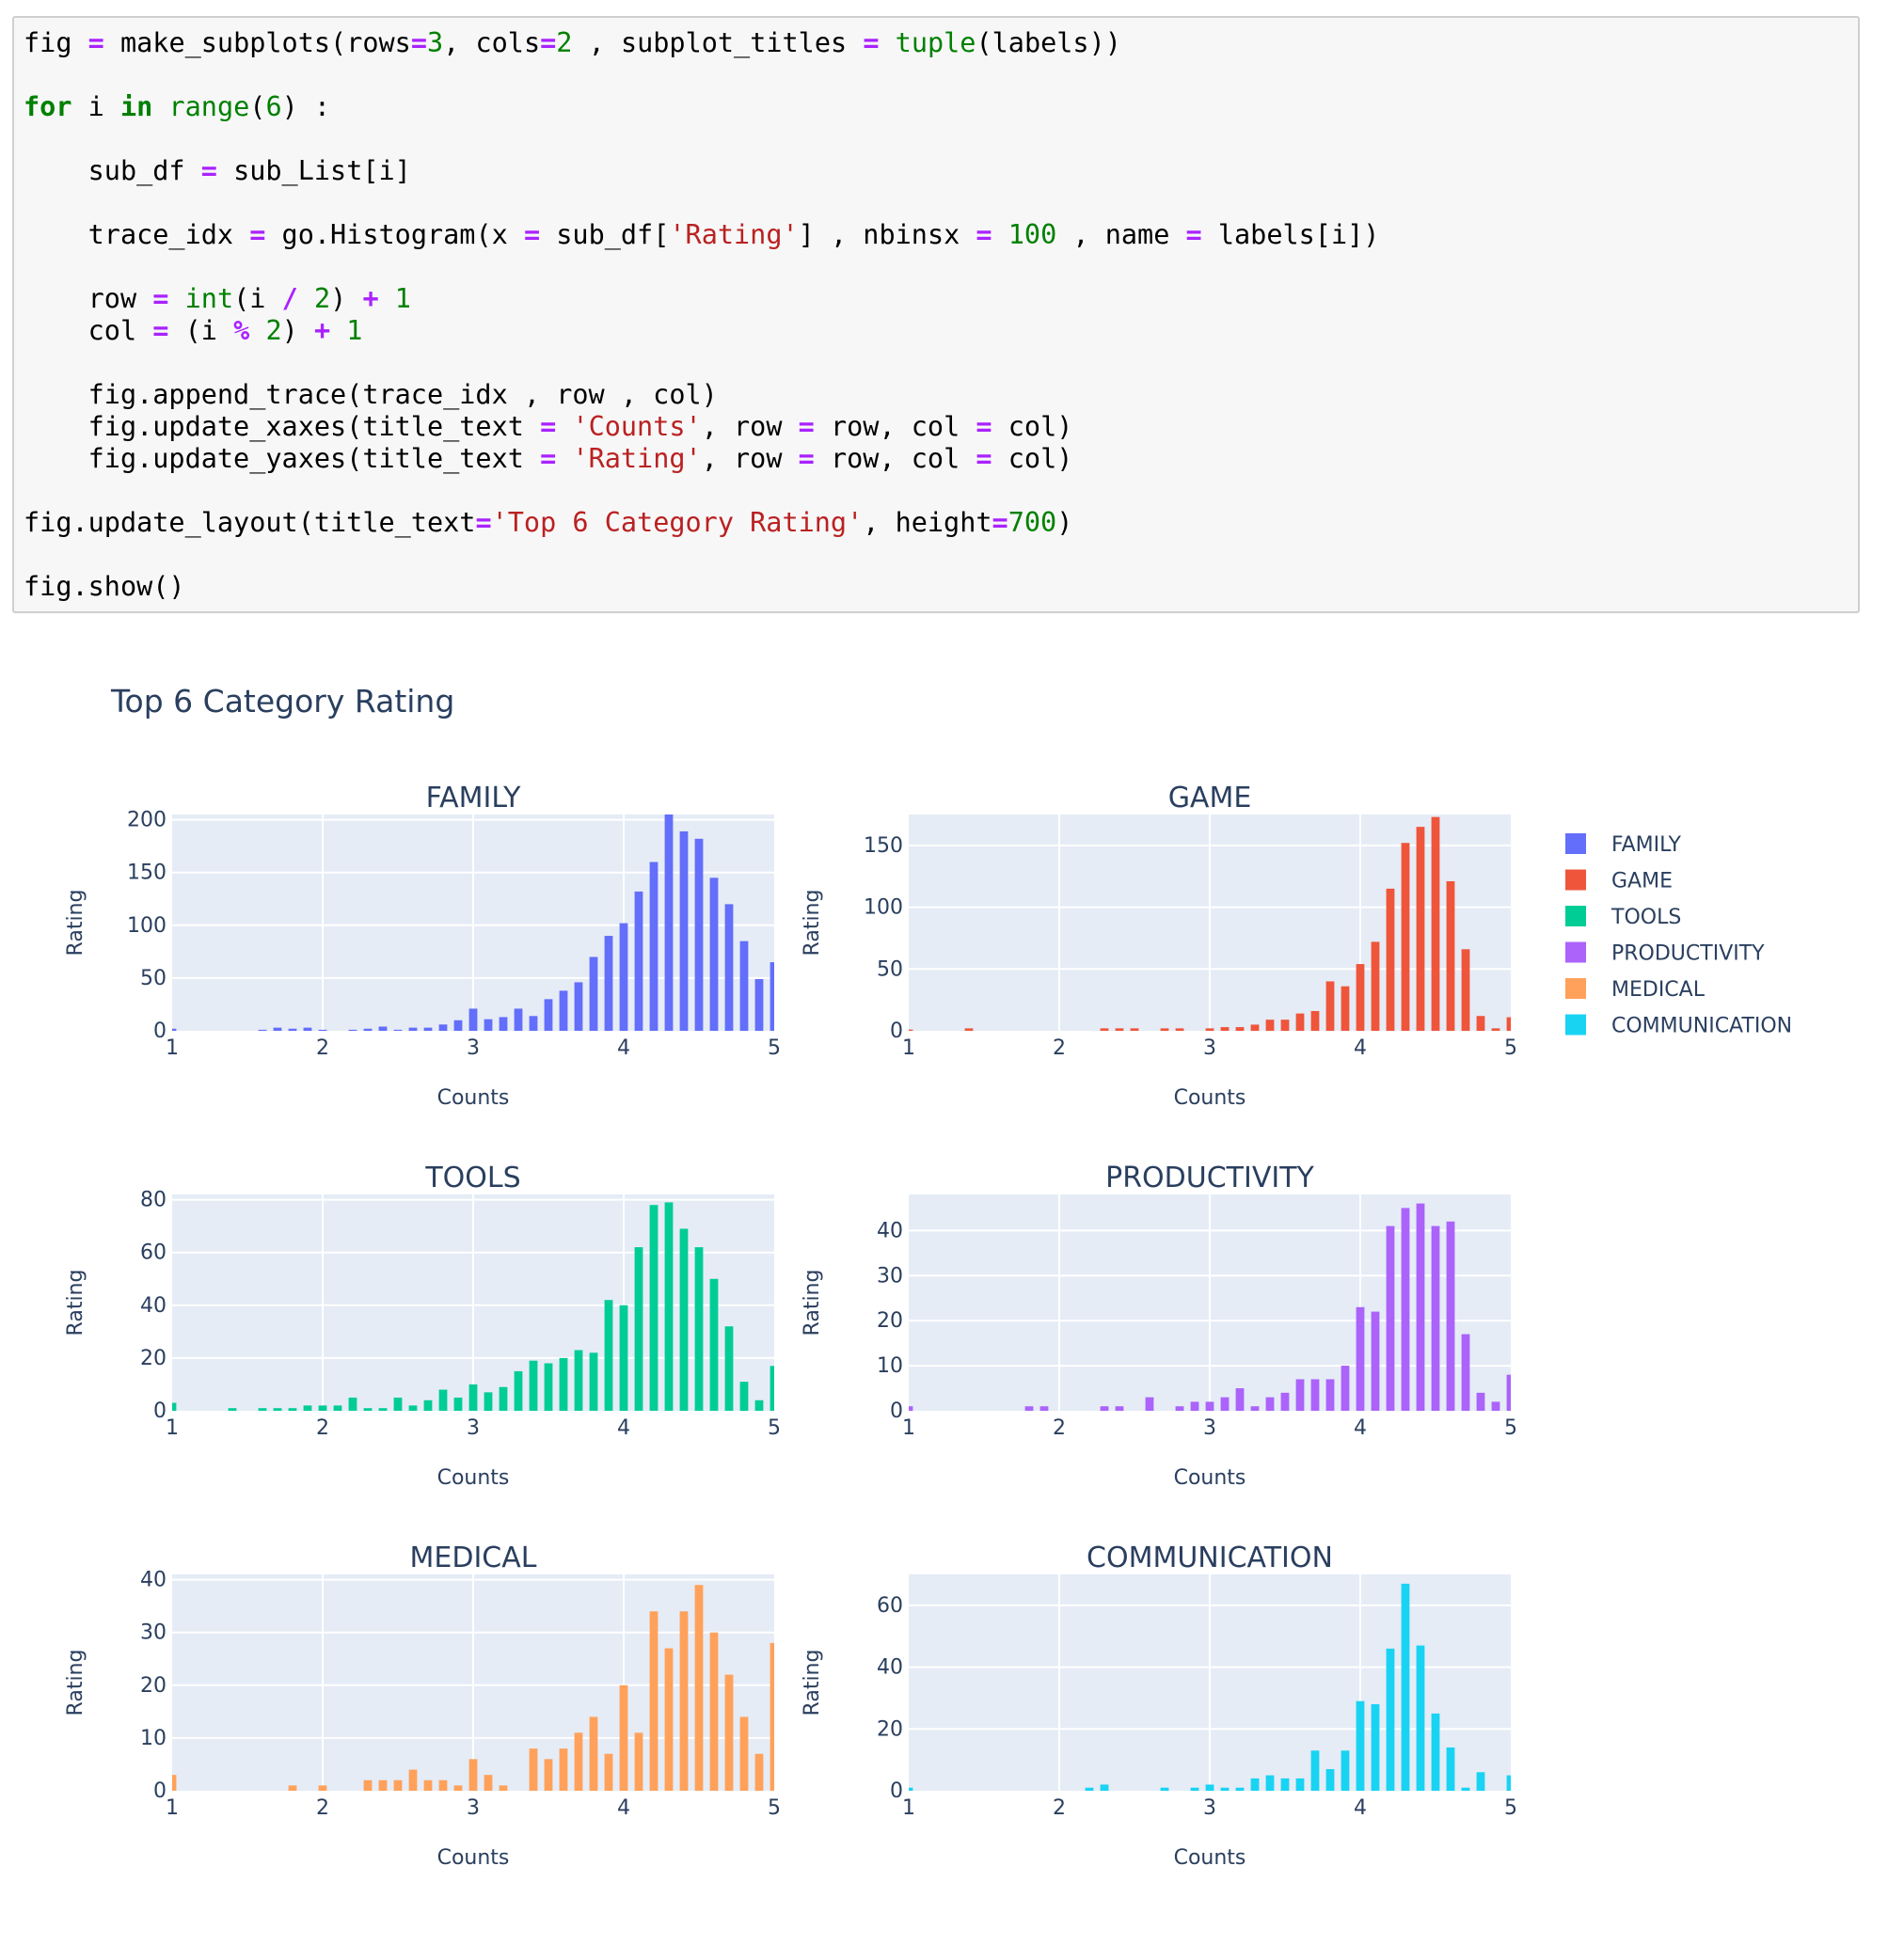  What do you see at coordinates (322, 330) in the screenshot?
I see `code-token: +` at bounding box center [322, 330].